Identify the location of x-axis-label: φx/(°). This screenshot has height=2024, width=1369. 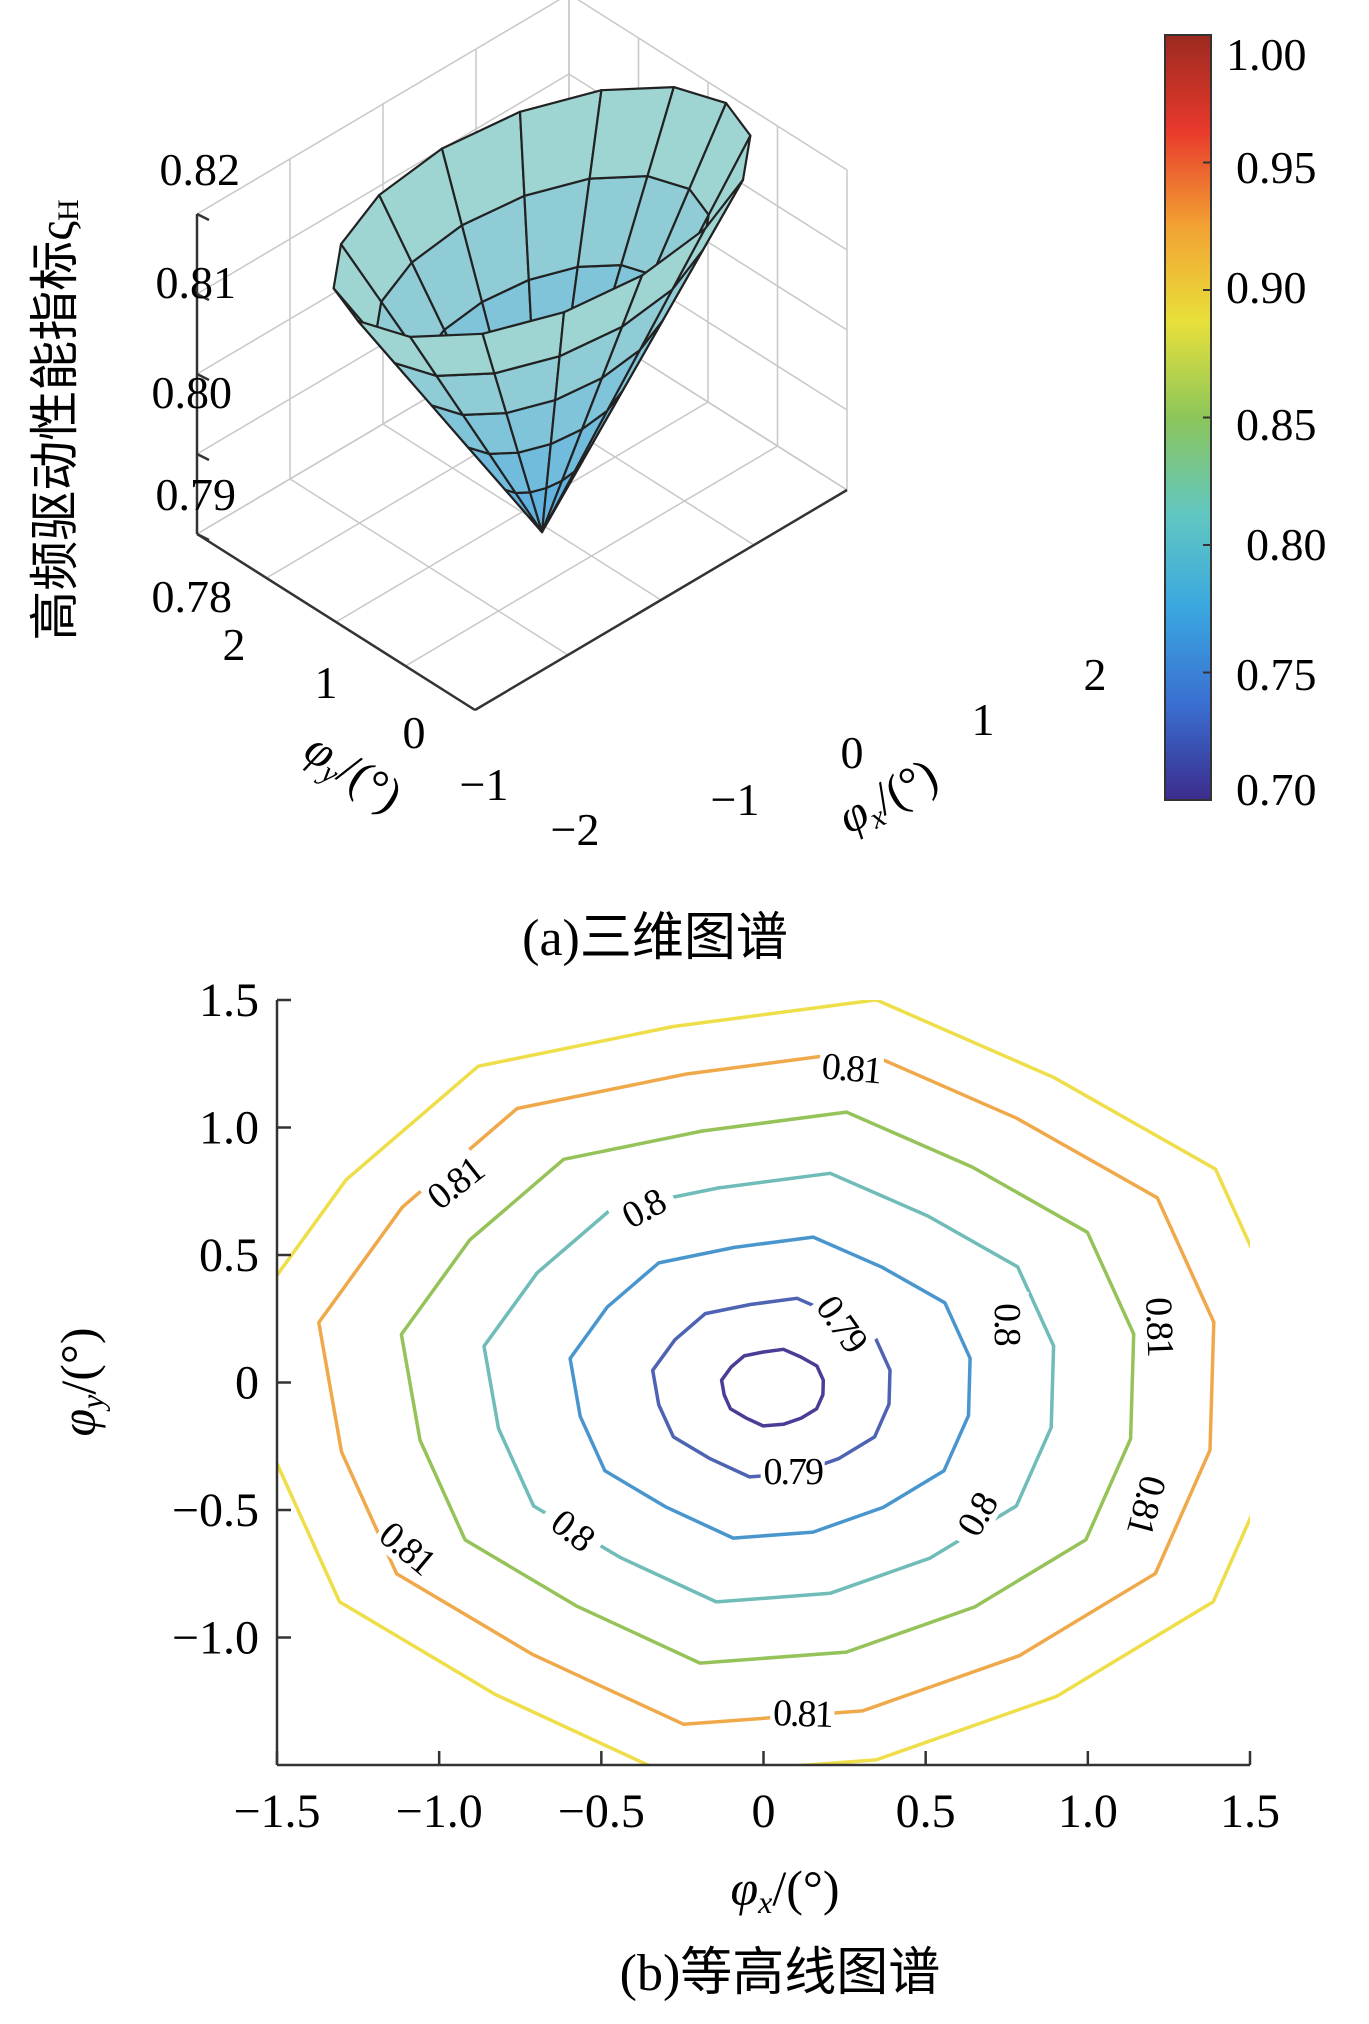
(784, 1890).